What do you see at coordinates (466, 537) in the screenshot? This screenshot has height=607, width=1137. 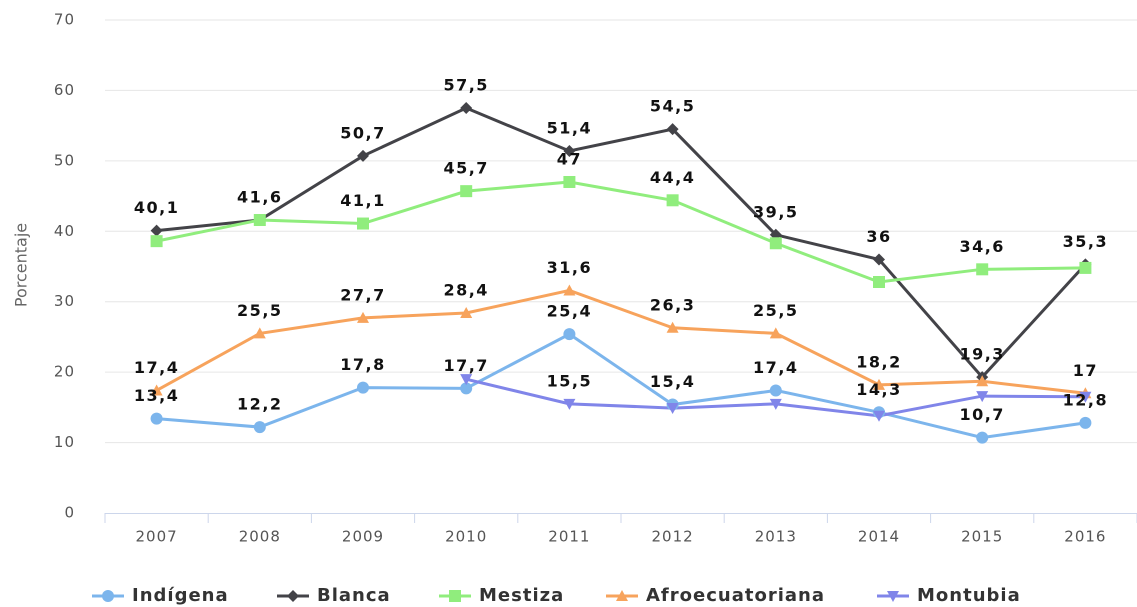 I see `x-tick-label: 2010` at bounding box center [466, 537].